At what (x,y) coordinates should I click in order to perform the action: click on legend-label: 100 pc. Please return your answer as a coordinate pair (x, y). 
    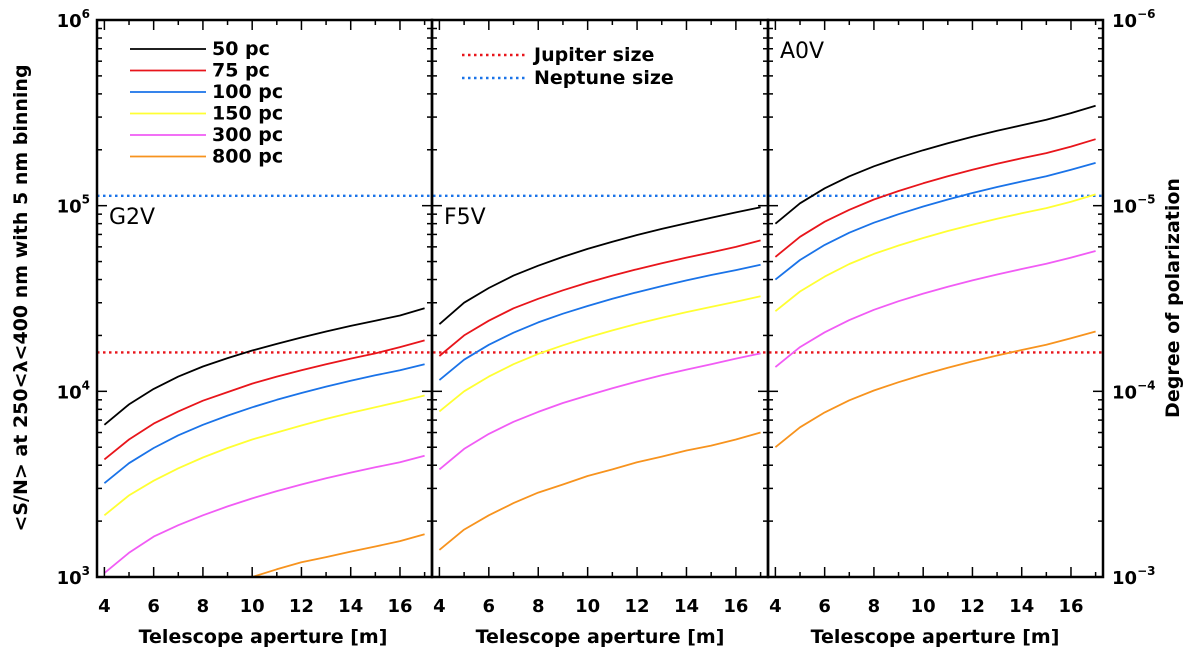
    Looking at the image, I should click on (247, 92).